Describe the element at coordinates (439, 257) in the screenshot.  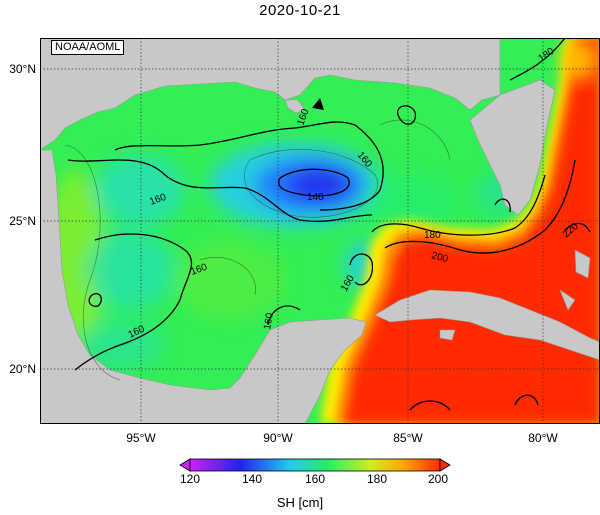
I see `contour-label: 200` at that location.